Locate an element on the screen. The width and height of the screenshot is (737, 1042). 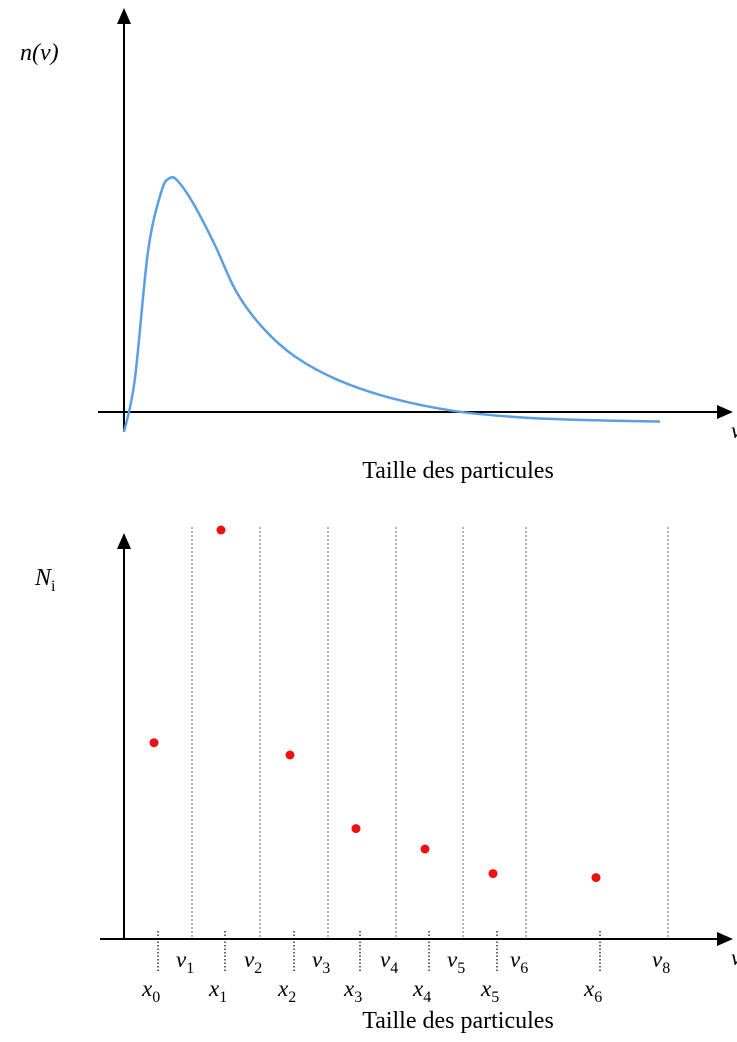
v-tick-label: v4 is located at coordinates (389, 962).